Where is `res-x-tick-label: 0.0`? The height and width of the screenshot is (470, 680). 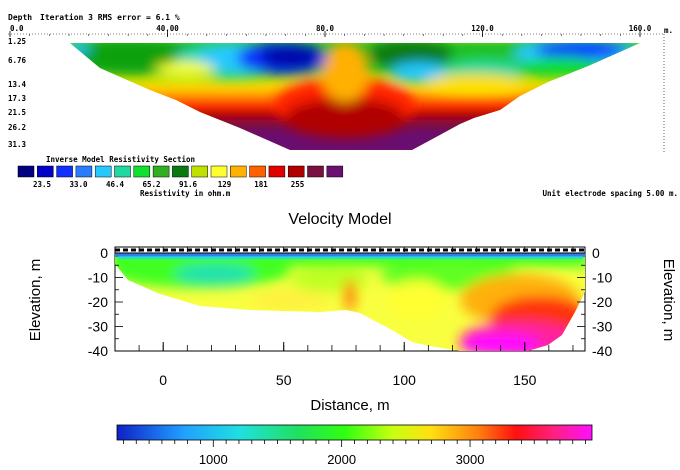
res-x-tick-label: 0.0 is located at coordinates (17, 28).